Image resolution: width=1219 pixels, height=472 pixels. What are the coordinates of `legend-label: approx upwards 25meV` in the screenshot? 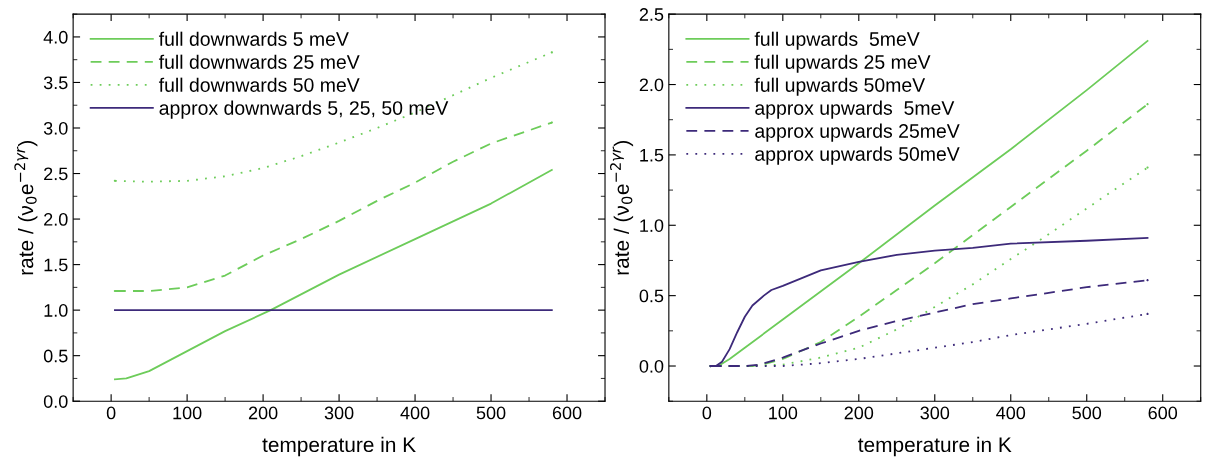 It's located at (857, 132).